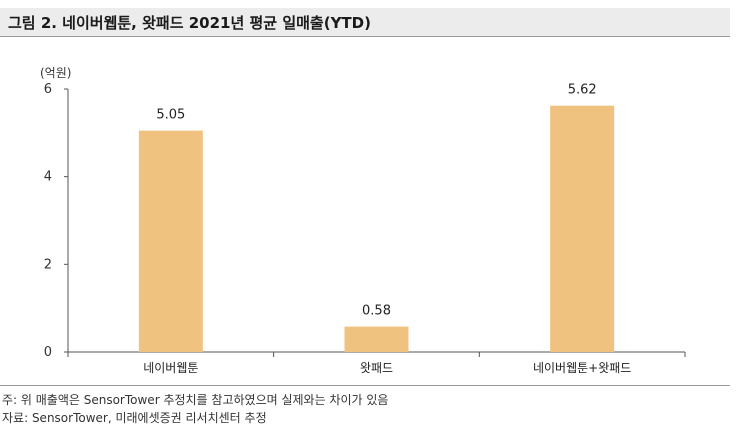  What do you see at coordinates (48, 89) in the screenshot?
I see `y-tick-label: 6` at bounding box center [48, 89].